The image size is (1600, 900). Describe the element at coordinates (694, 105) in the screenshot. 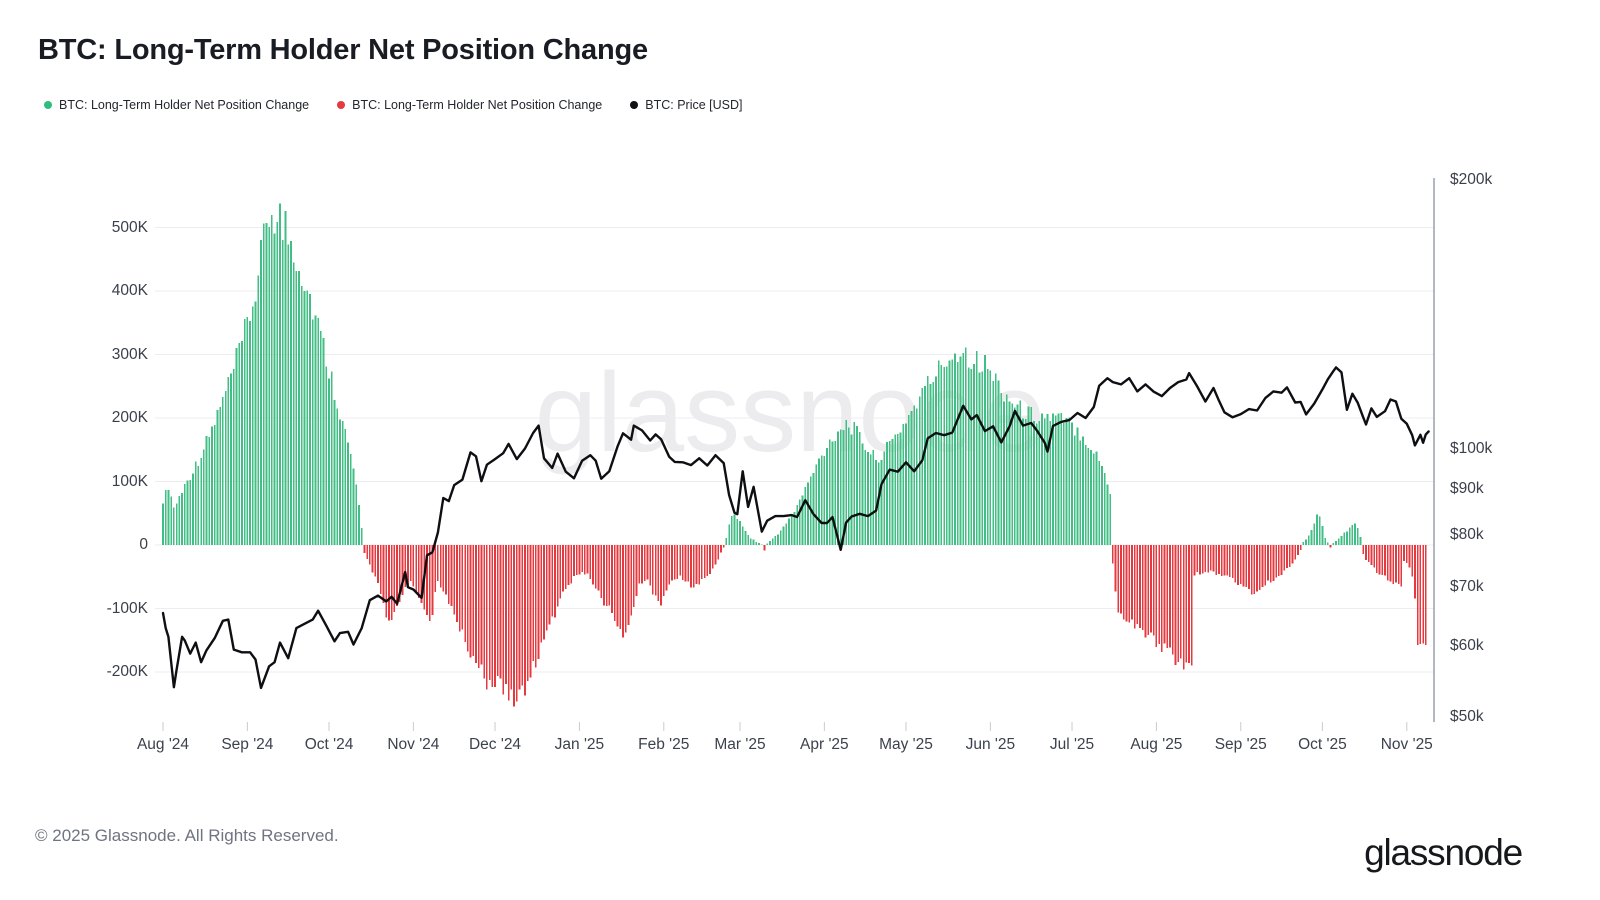

I see `legend-label: BTC: Price [USD]` at that location.